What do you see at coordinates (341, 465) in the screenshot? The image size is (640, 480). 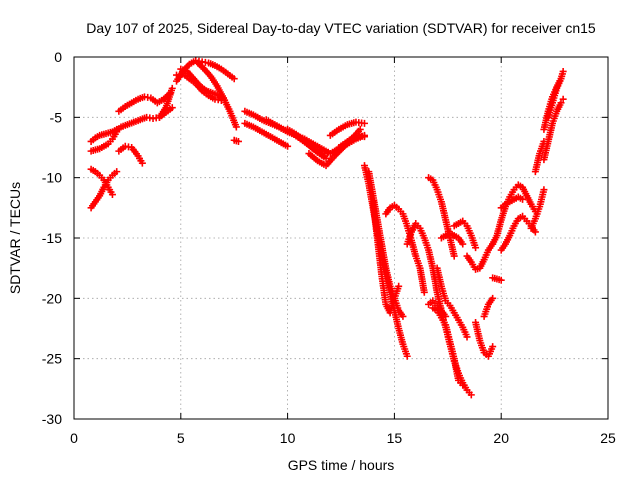 I see `x-axis-label: GPS time / hours` at bounding box center [341, 465].